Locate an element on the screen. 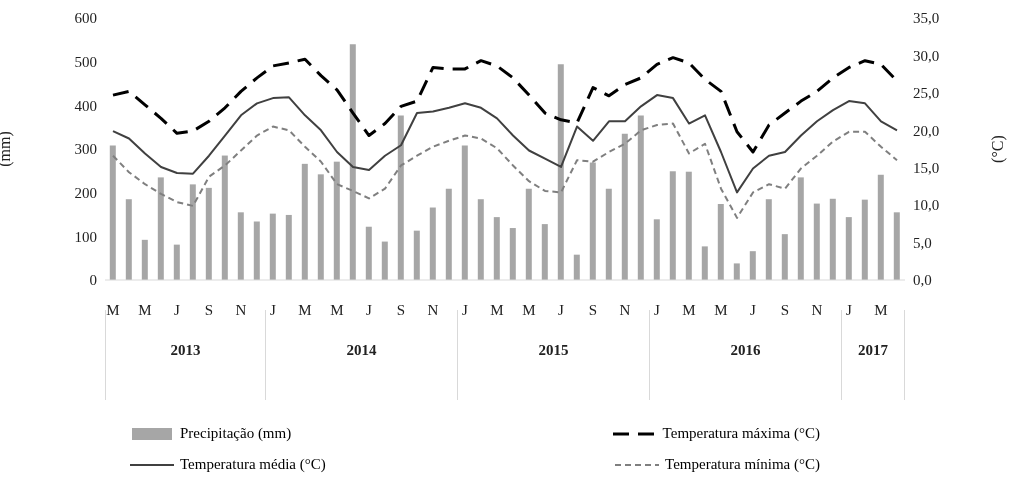 This screenshot has height=497, width=1013. y2-axis-title: (°C) is located at coordinates (997, 149).